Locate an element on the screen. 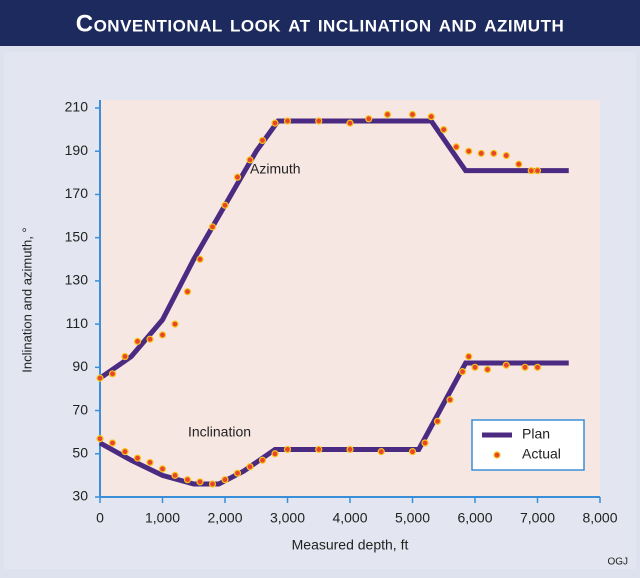 The image size is (640, 578). y-tick-label: 70 is located at coordinates (80, 409).